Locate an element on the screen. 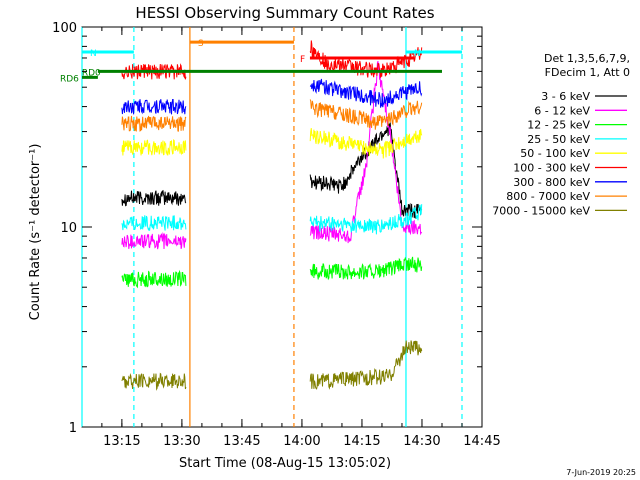 This screenshot has width=640, height=480. x-tick-label-6: 14:45 is located at coordinates (481, 441).